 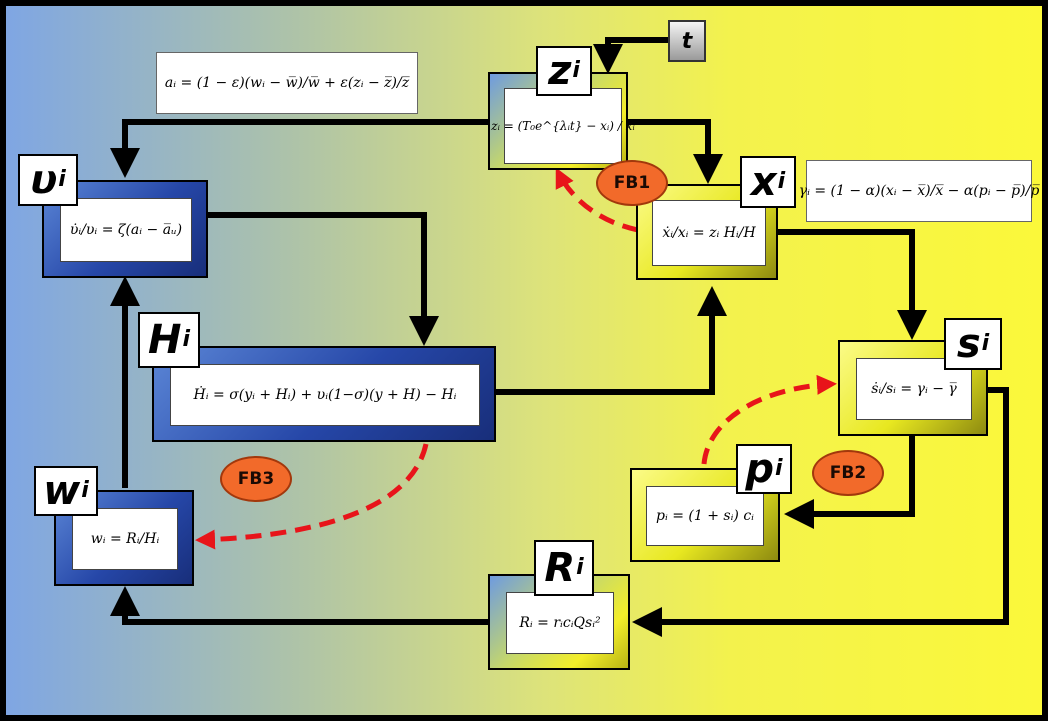 I want to click on formula-a: aᵢ = (1 − ε)(wᵢ − w̅)/w̅ + ε(zᵢ − z̅)/z̅, so click(x=287, y=83).